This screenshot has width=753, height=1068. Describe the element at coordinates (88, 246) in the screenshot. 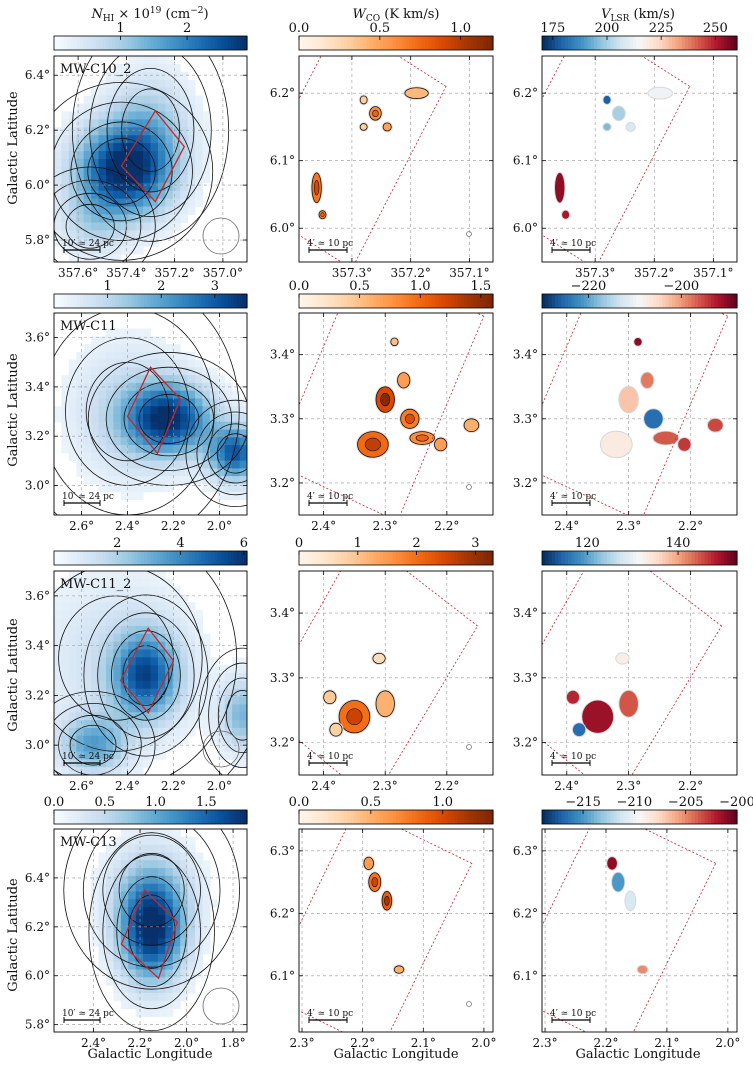

I see `scale-bar: 10′ ≃ 24 pc` at that location.